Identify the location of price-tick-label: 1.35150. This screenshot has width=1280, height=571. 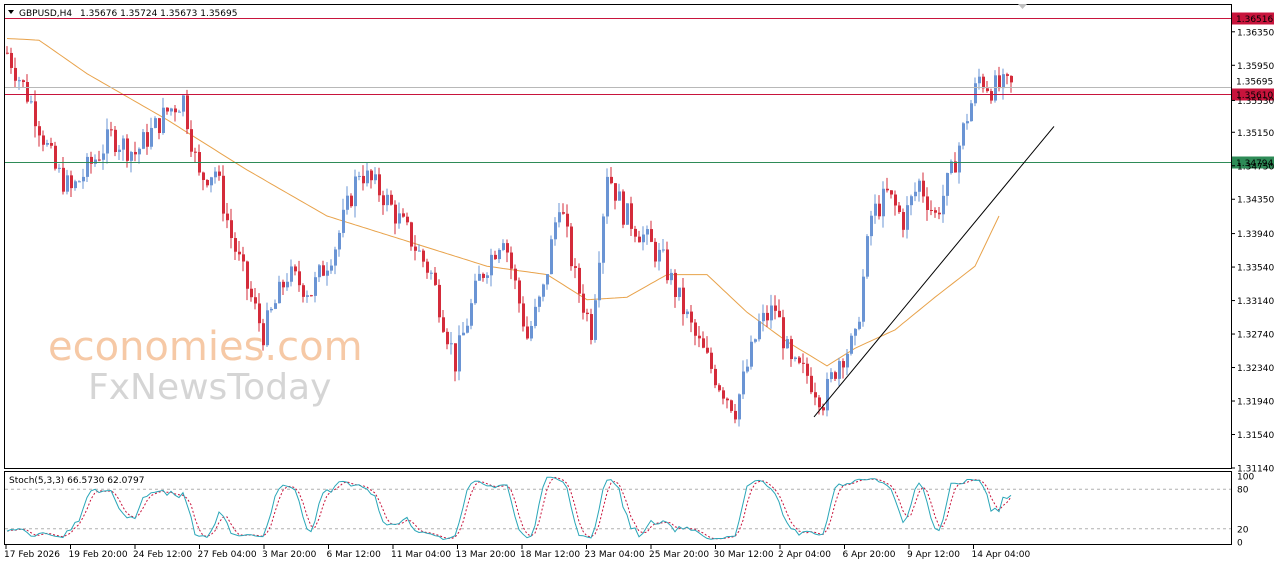
(1255, 134).